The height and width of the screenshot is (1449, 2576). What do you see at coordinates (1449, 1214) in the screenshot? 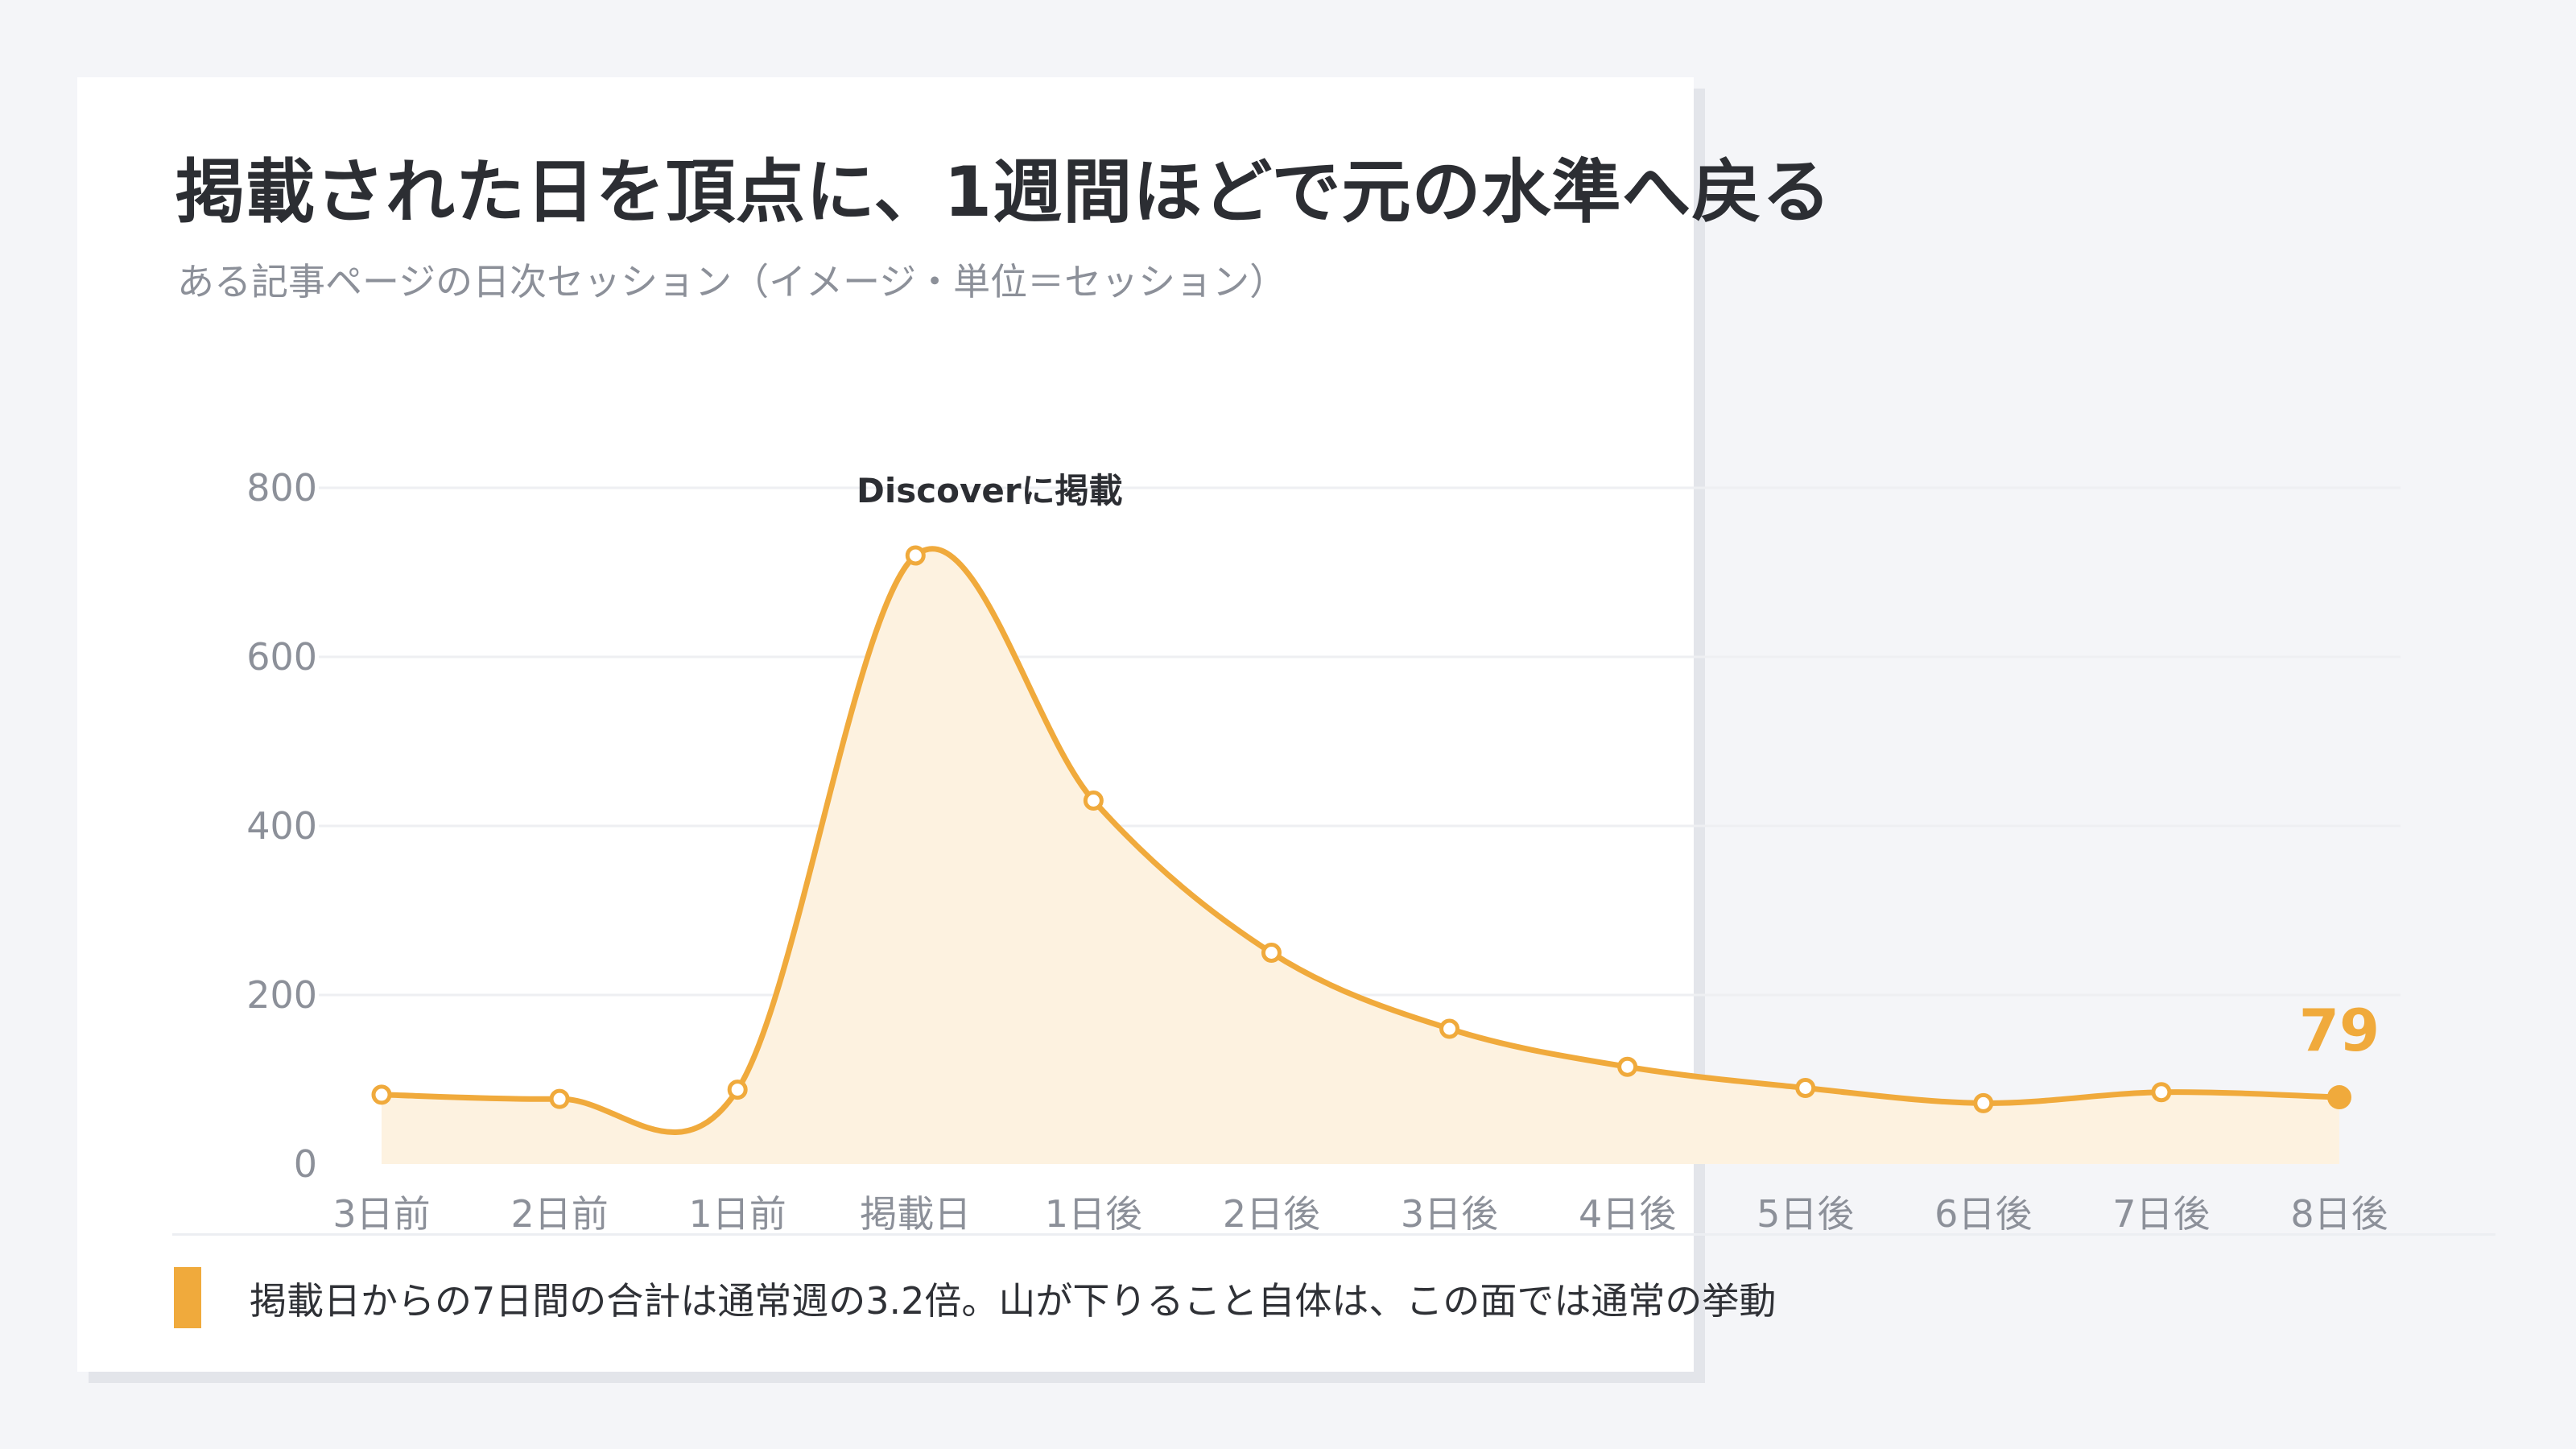
I see `x-tick-label: 3日後` at bounding box center [1449, 1214].